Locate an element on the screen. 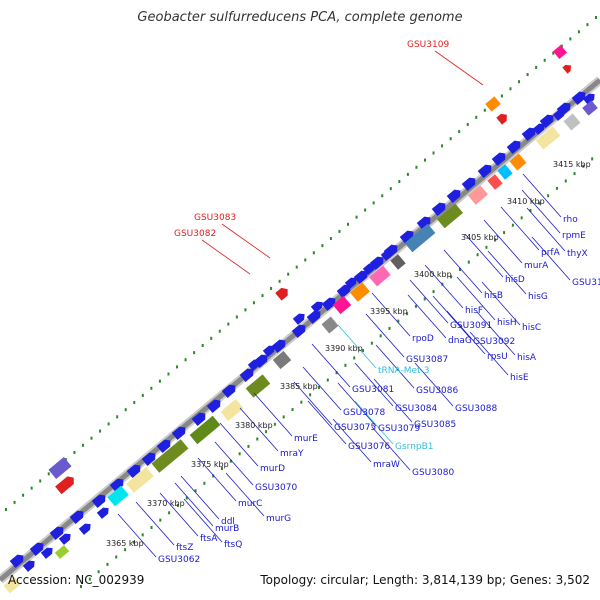 The width and height of the screenshot is (600, 600). gene-label: mraW is located at coordinates (386, 465).